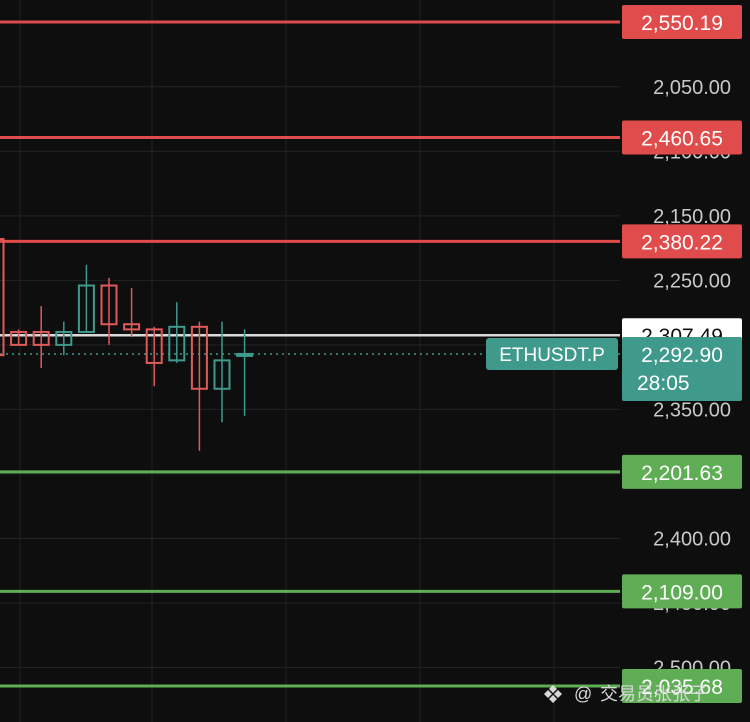  Describe the element at coordinates (692, 281) in the screenshot. I see `price-tick-label: 2,250.00` at that location.